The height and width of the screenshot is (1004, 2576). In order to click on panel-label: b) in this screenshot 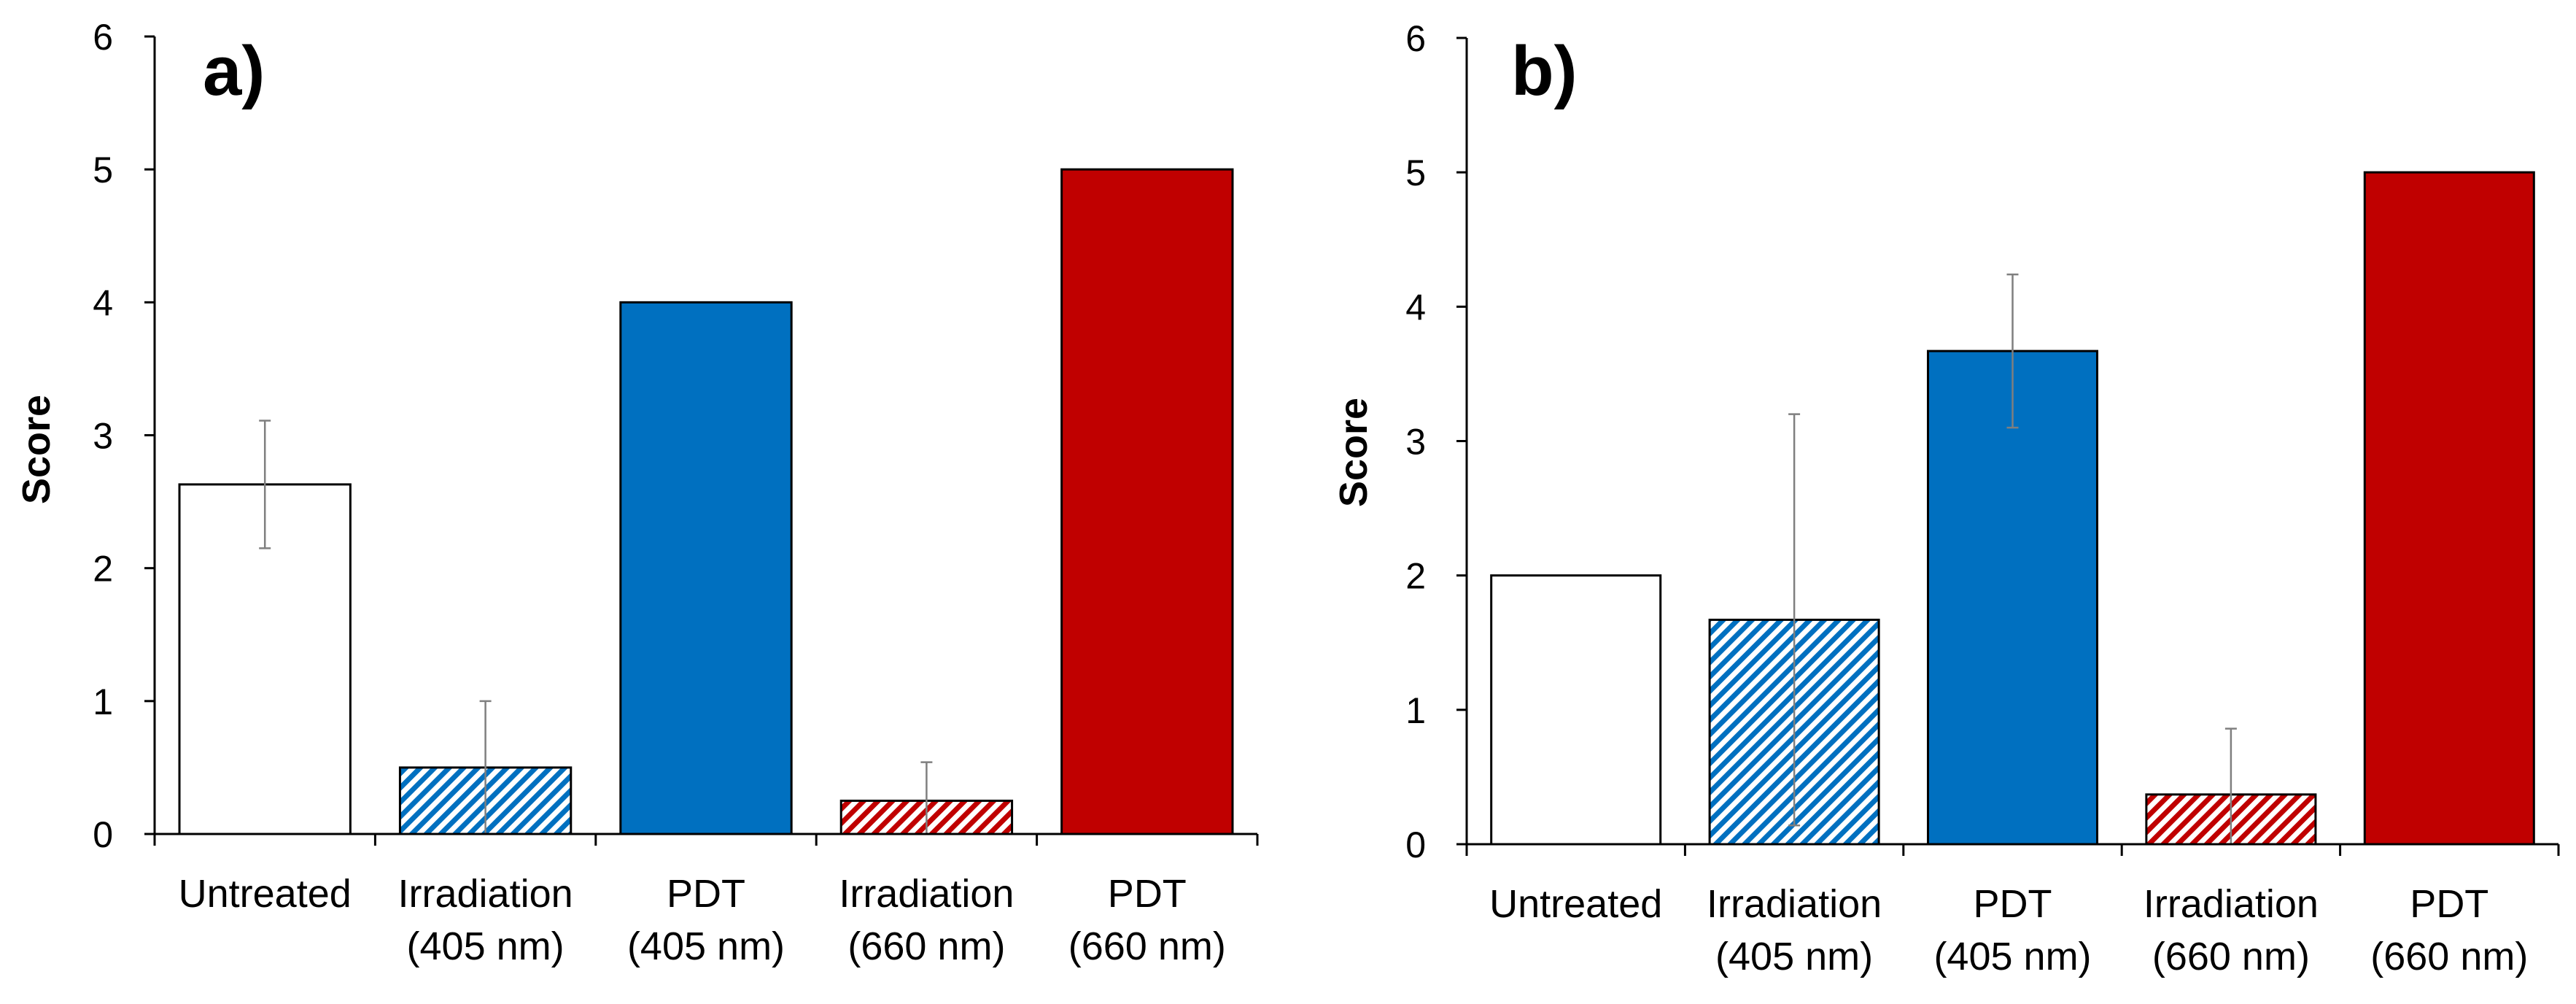, I will do `click(1544, 71)`.